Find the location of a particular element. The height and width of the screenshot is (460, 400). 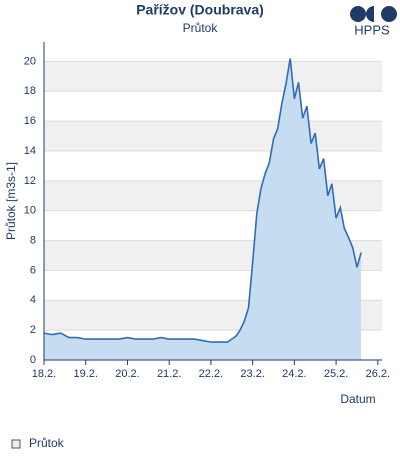

y-tick-label: 18 is located at coordinates (30, 91).